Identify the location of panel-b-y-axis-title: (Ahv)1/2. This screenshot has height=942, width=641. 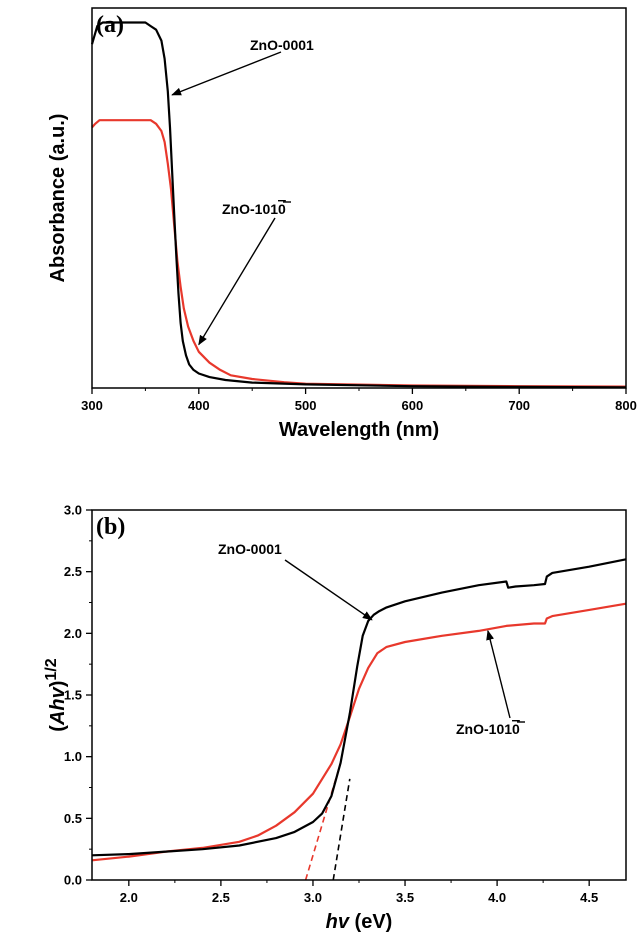
(56, 694).